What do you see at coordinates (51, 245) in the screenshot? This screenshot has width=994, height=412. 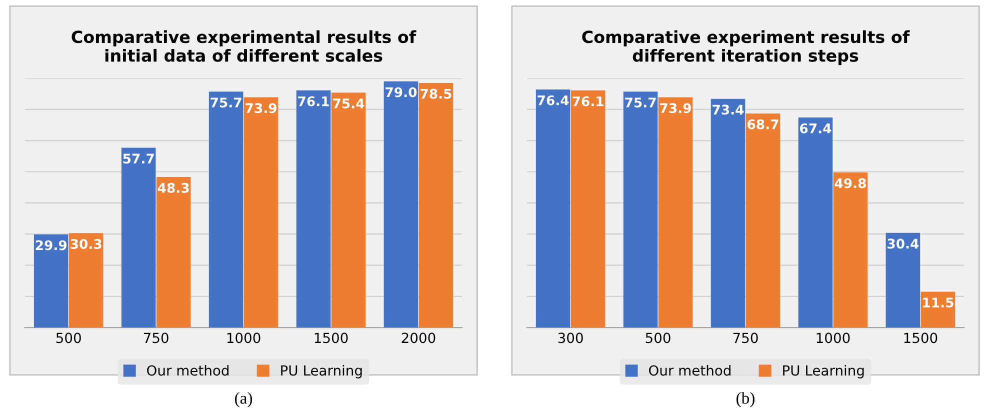 I see `data-label: 29.9` at bounding box center [51, 245].